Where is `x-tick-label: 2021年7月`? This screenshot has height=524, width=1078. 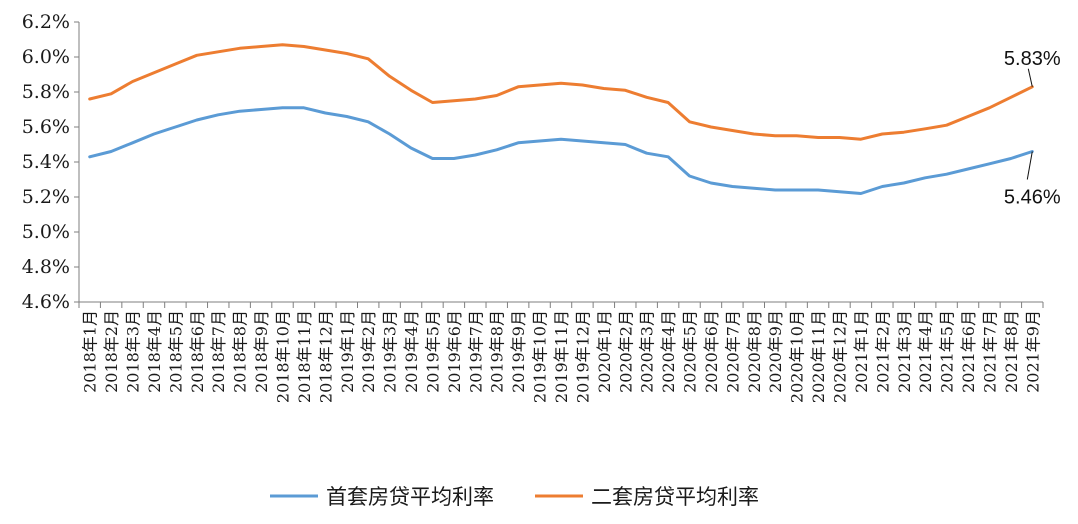 x-tick-label: 2021年7月 is located at coordinates (989, 351).